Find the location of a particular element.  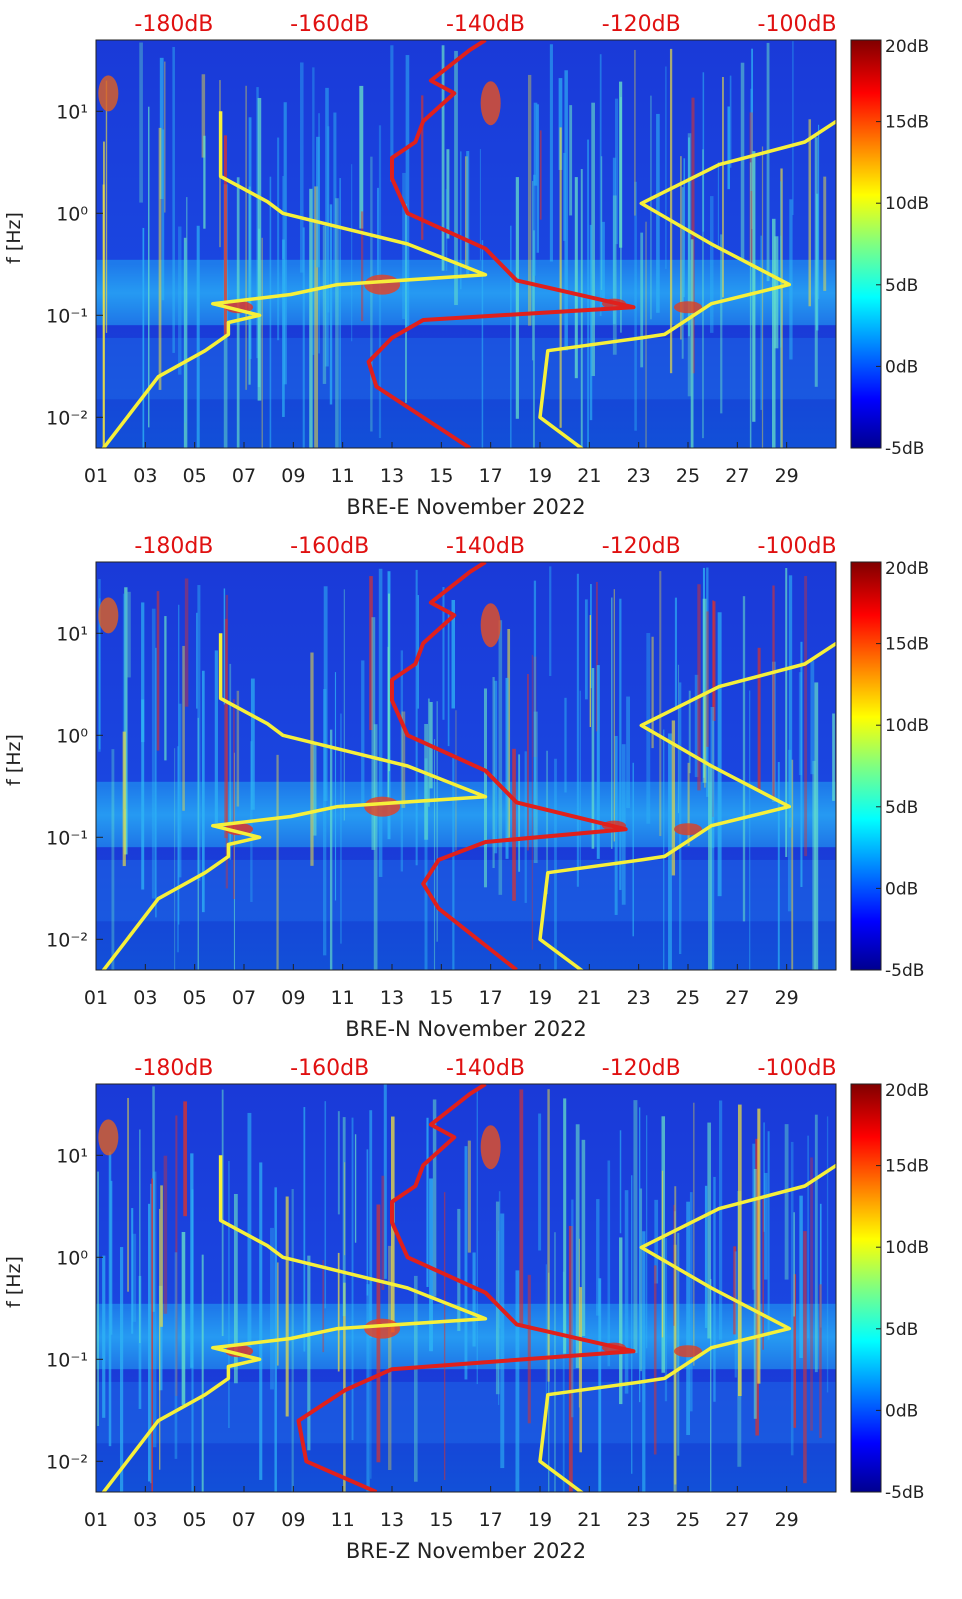

x-tick-label: 21 is located at coordinates (589, 1520).